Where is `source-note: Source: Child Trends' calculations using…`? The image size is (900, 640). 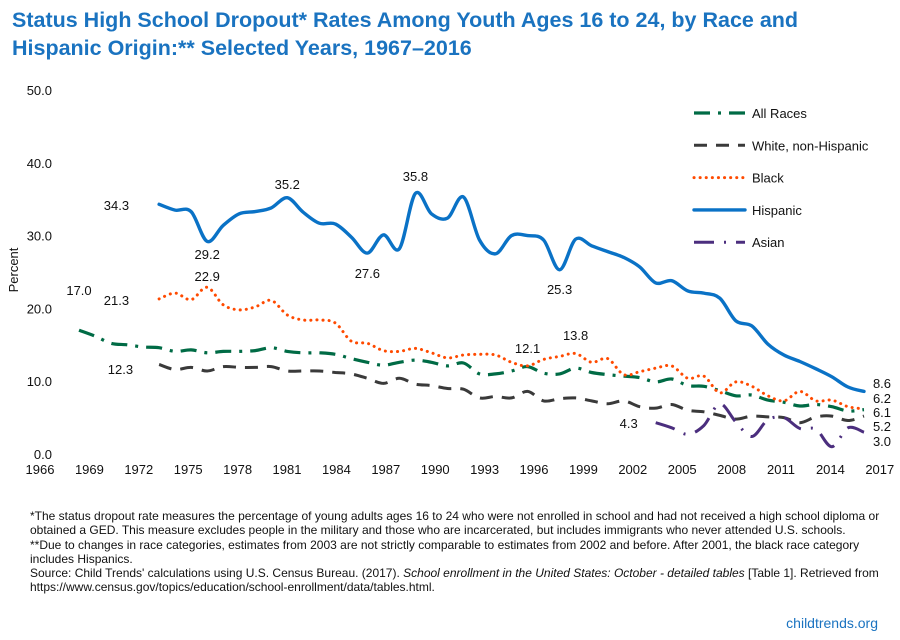 source-note: Source: Child Trends' calculations using… is located at coordinates (460, 580).